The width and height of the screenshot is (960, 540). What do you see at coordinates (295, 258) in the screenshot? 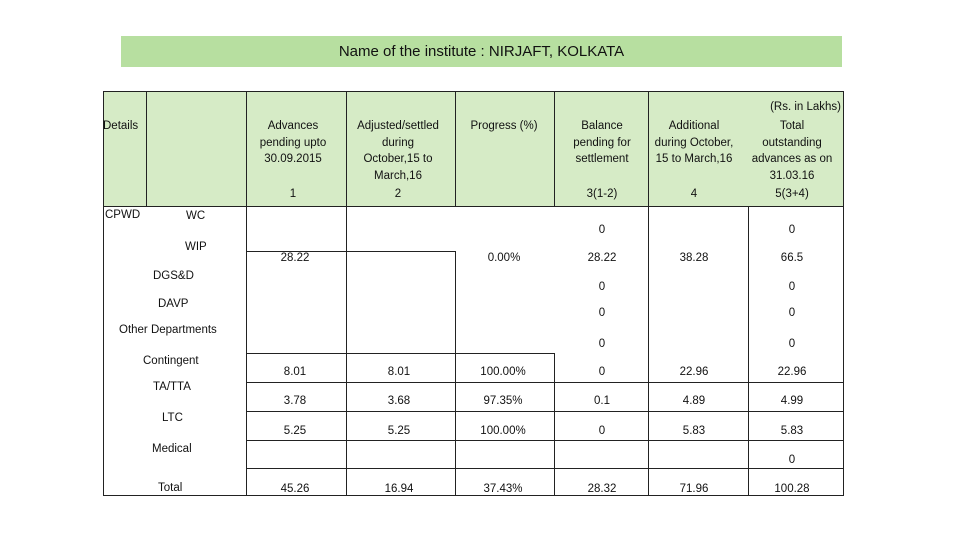
I see `cell-wip-advances: 28.22` at bounding box center [295, 258].